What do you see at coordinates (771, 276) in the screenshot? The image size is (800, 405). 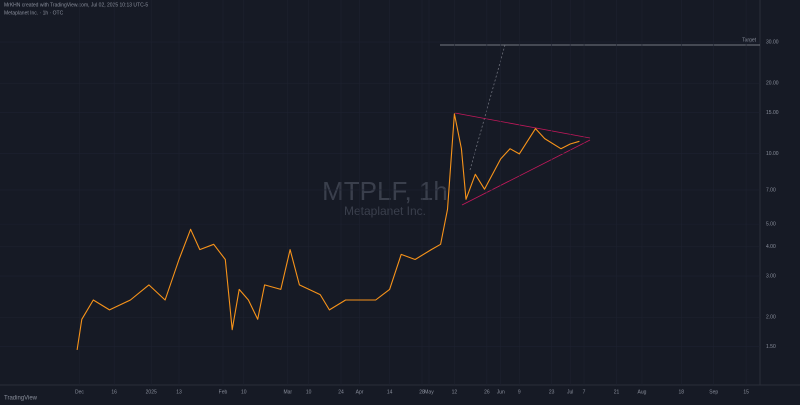 I see `y-tick-label: 3.00` at bounding box center [771, 276].